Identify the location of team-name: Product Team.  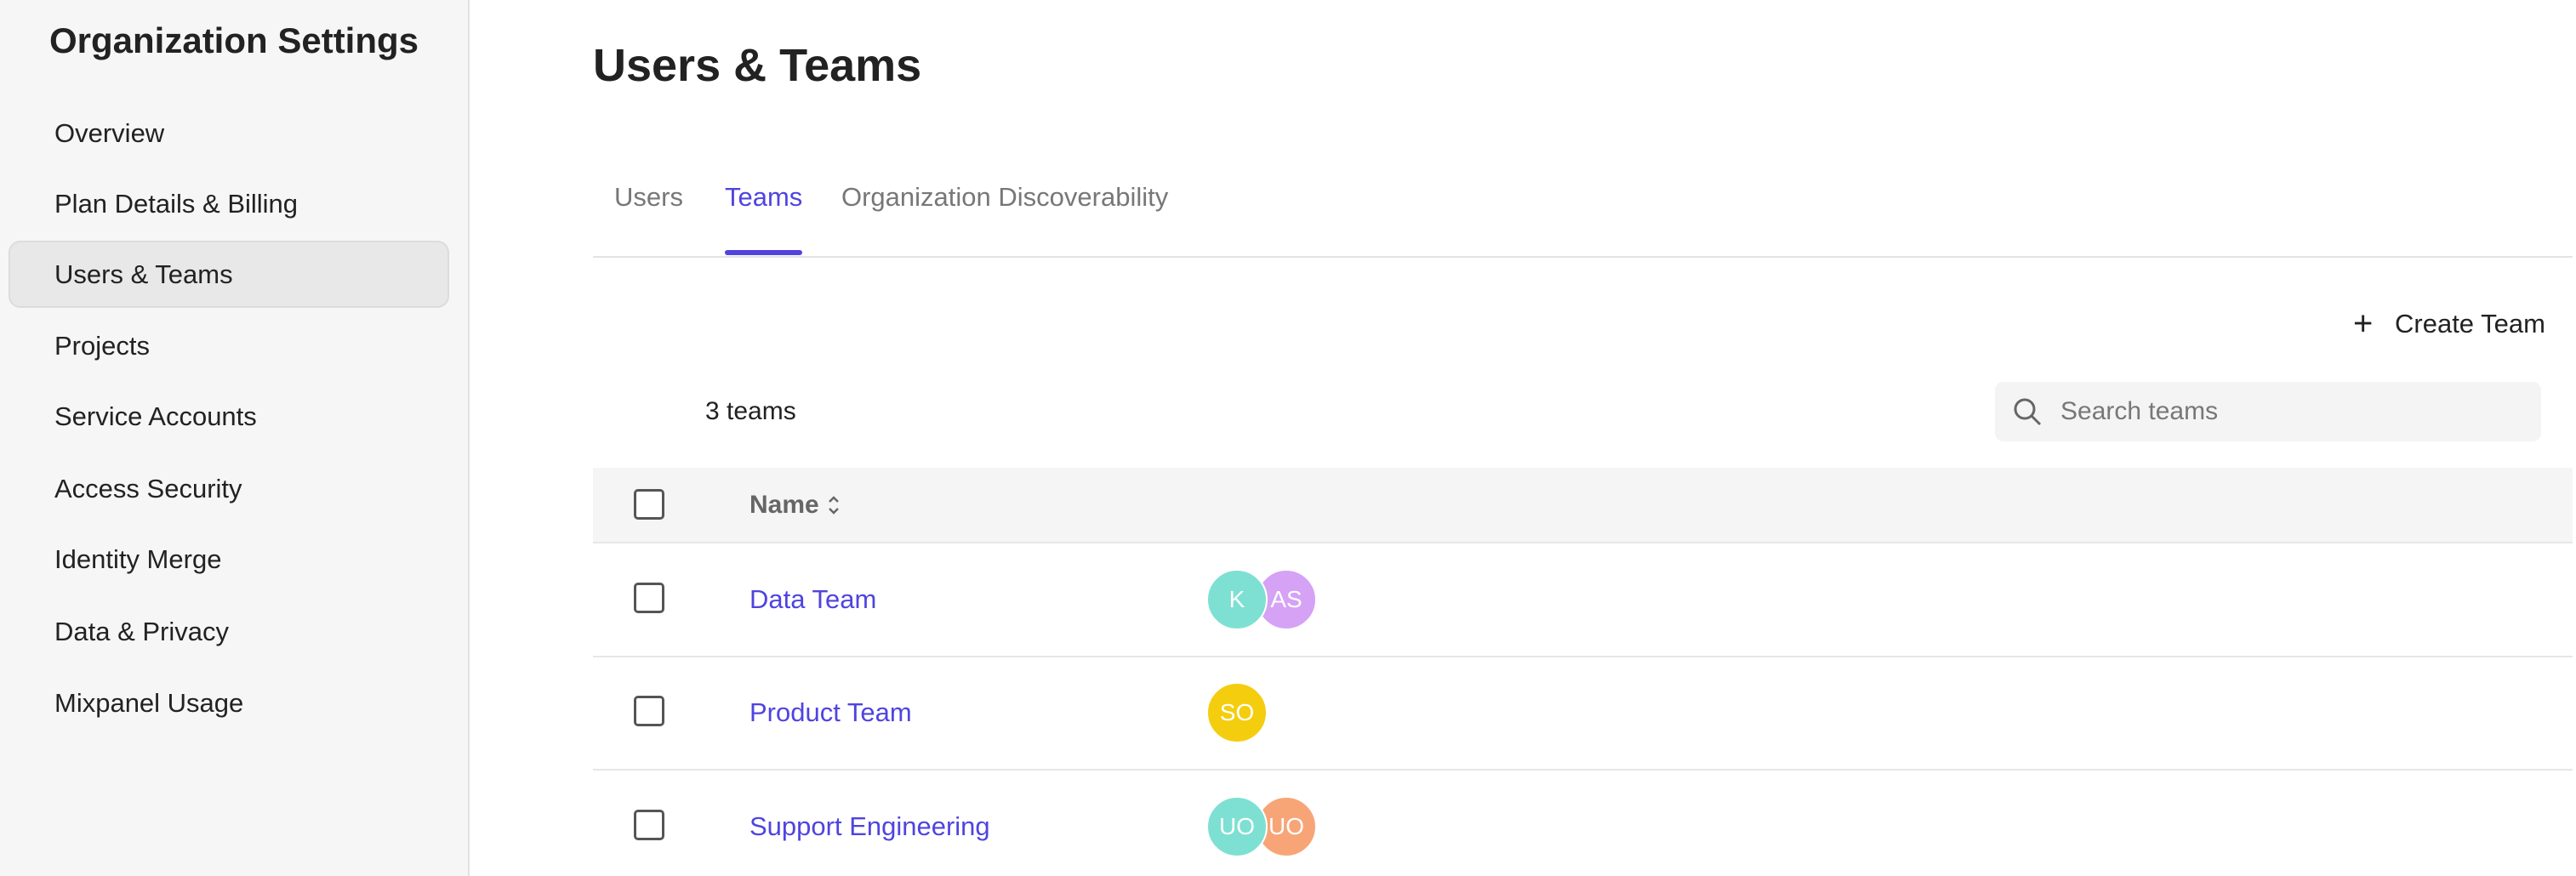
(830, 712).